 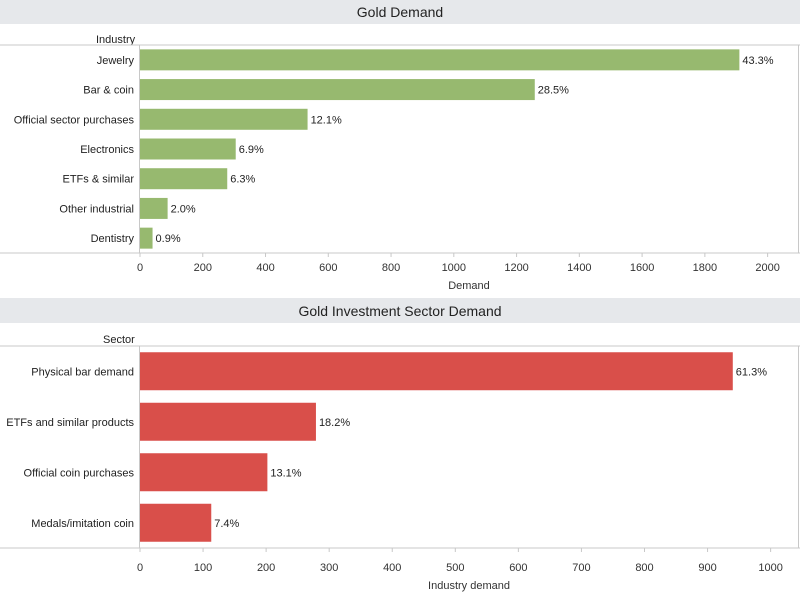 I want to click on chart1-x-tick-label: 400, so click(x=265, y=268).